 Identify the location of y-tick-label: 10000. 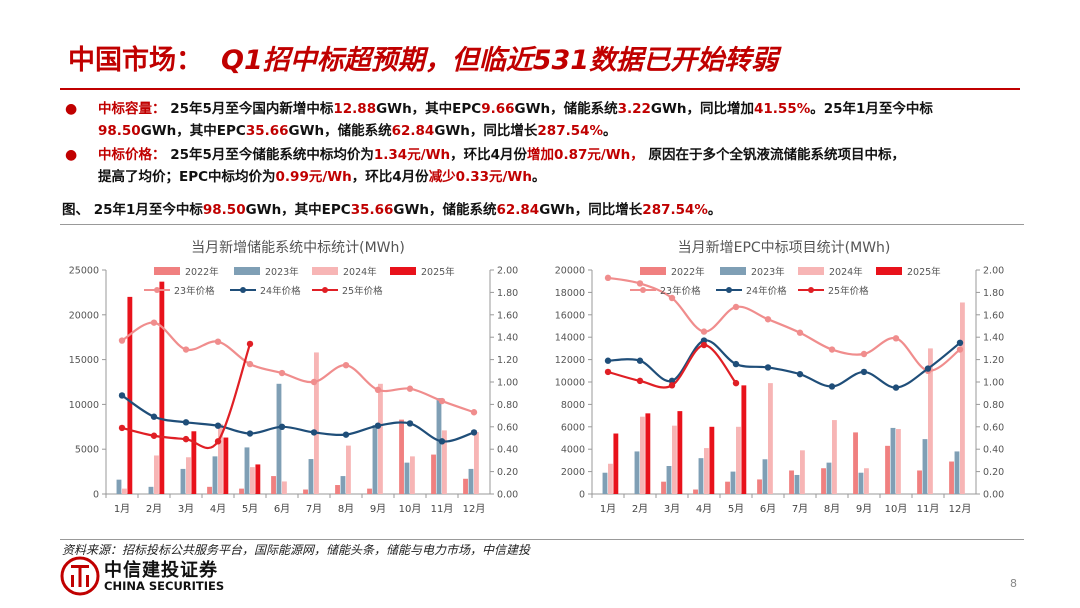
(570, 383).